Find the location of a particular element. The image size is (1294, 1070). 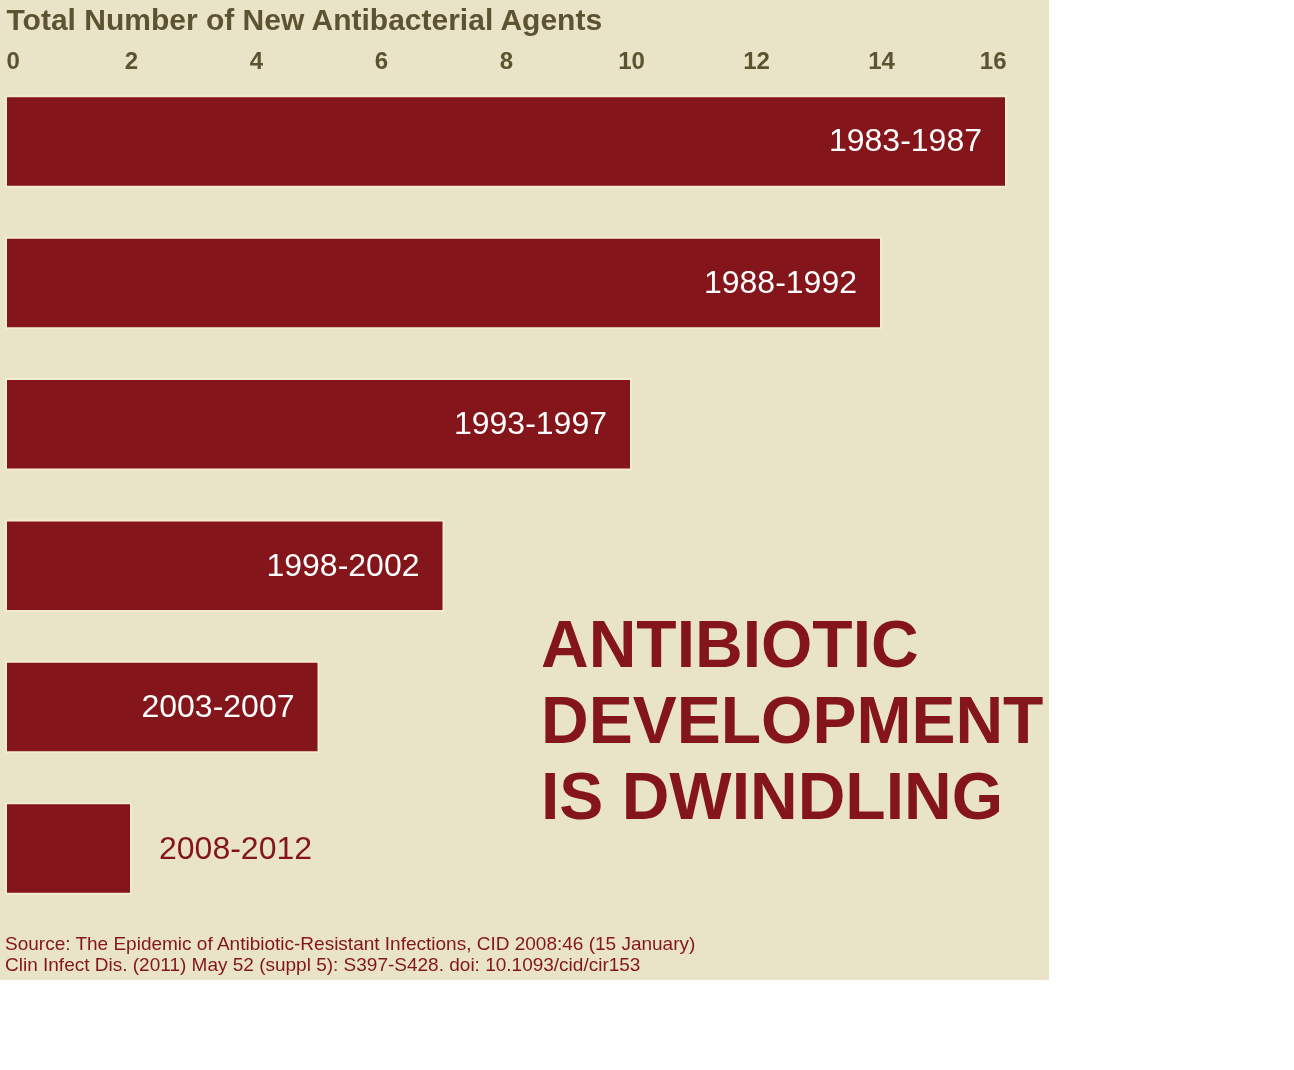

x-tick-label: 4 is located at coordinates (256, 60).